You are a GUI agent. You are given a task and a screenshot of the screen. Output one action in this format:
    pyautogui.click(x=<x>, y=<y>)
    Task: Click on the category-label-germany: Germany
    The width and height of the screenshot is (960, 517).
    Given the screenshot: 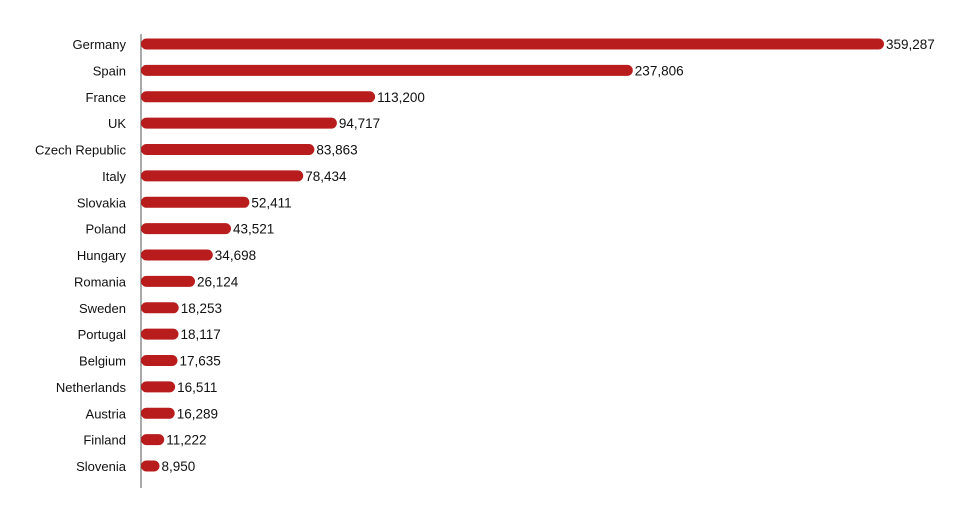 What is the action you would take?
    pyautogui.click(x=100, y=44)
    